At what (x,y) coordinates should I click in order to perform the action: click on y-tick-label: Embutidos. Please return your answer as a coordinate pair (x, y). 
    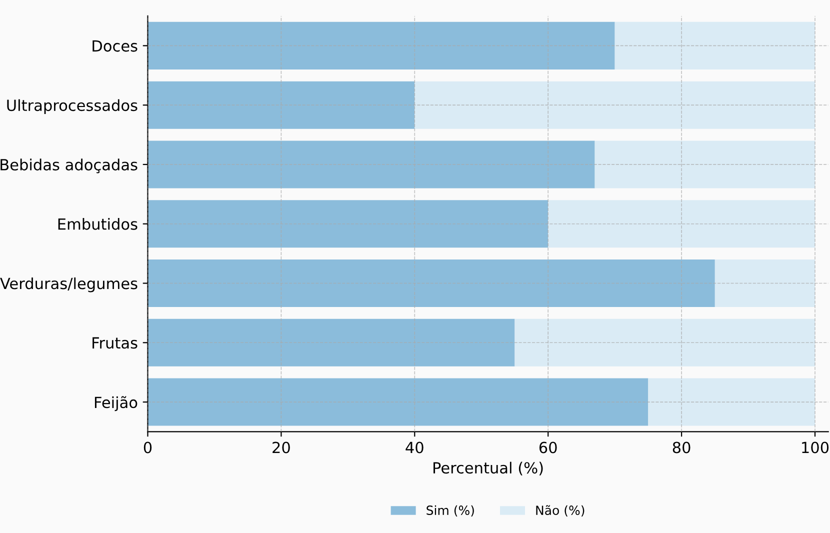
    Looking at the image, I should click on (98, 224).